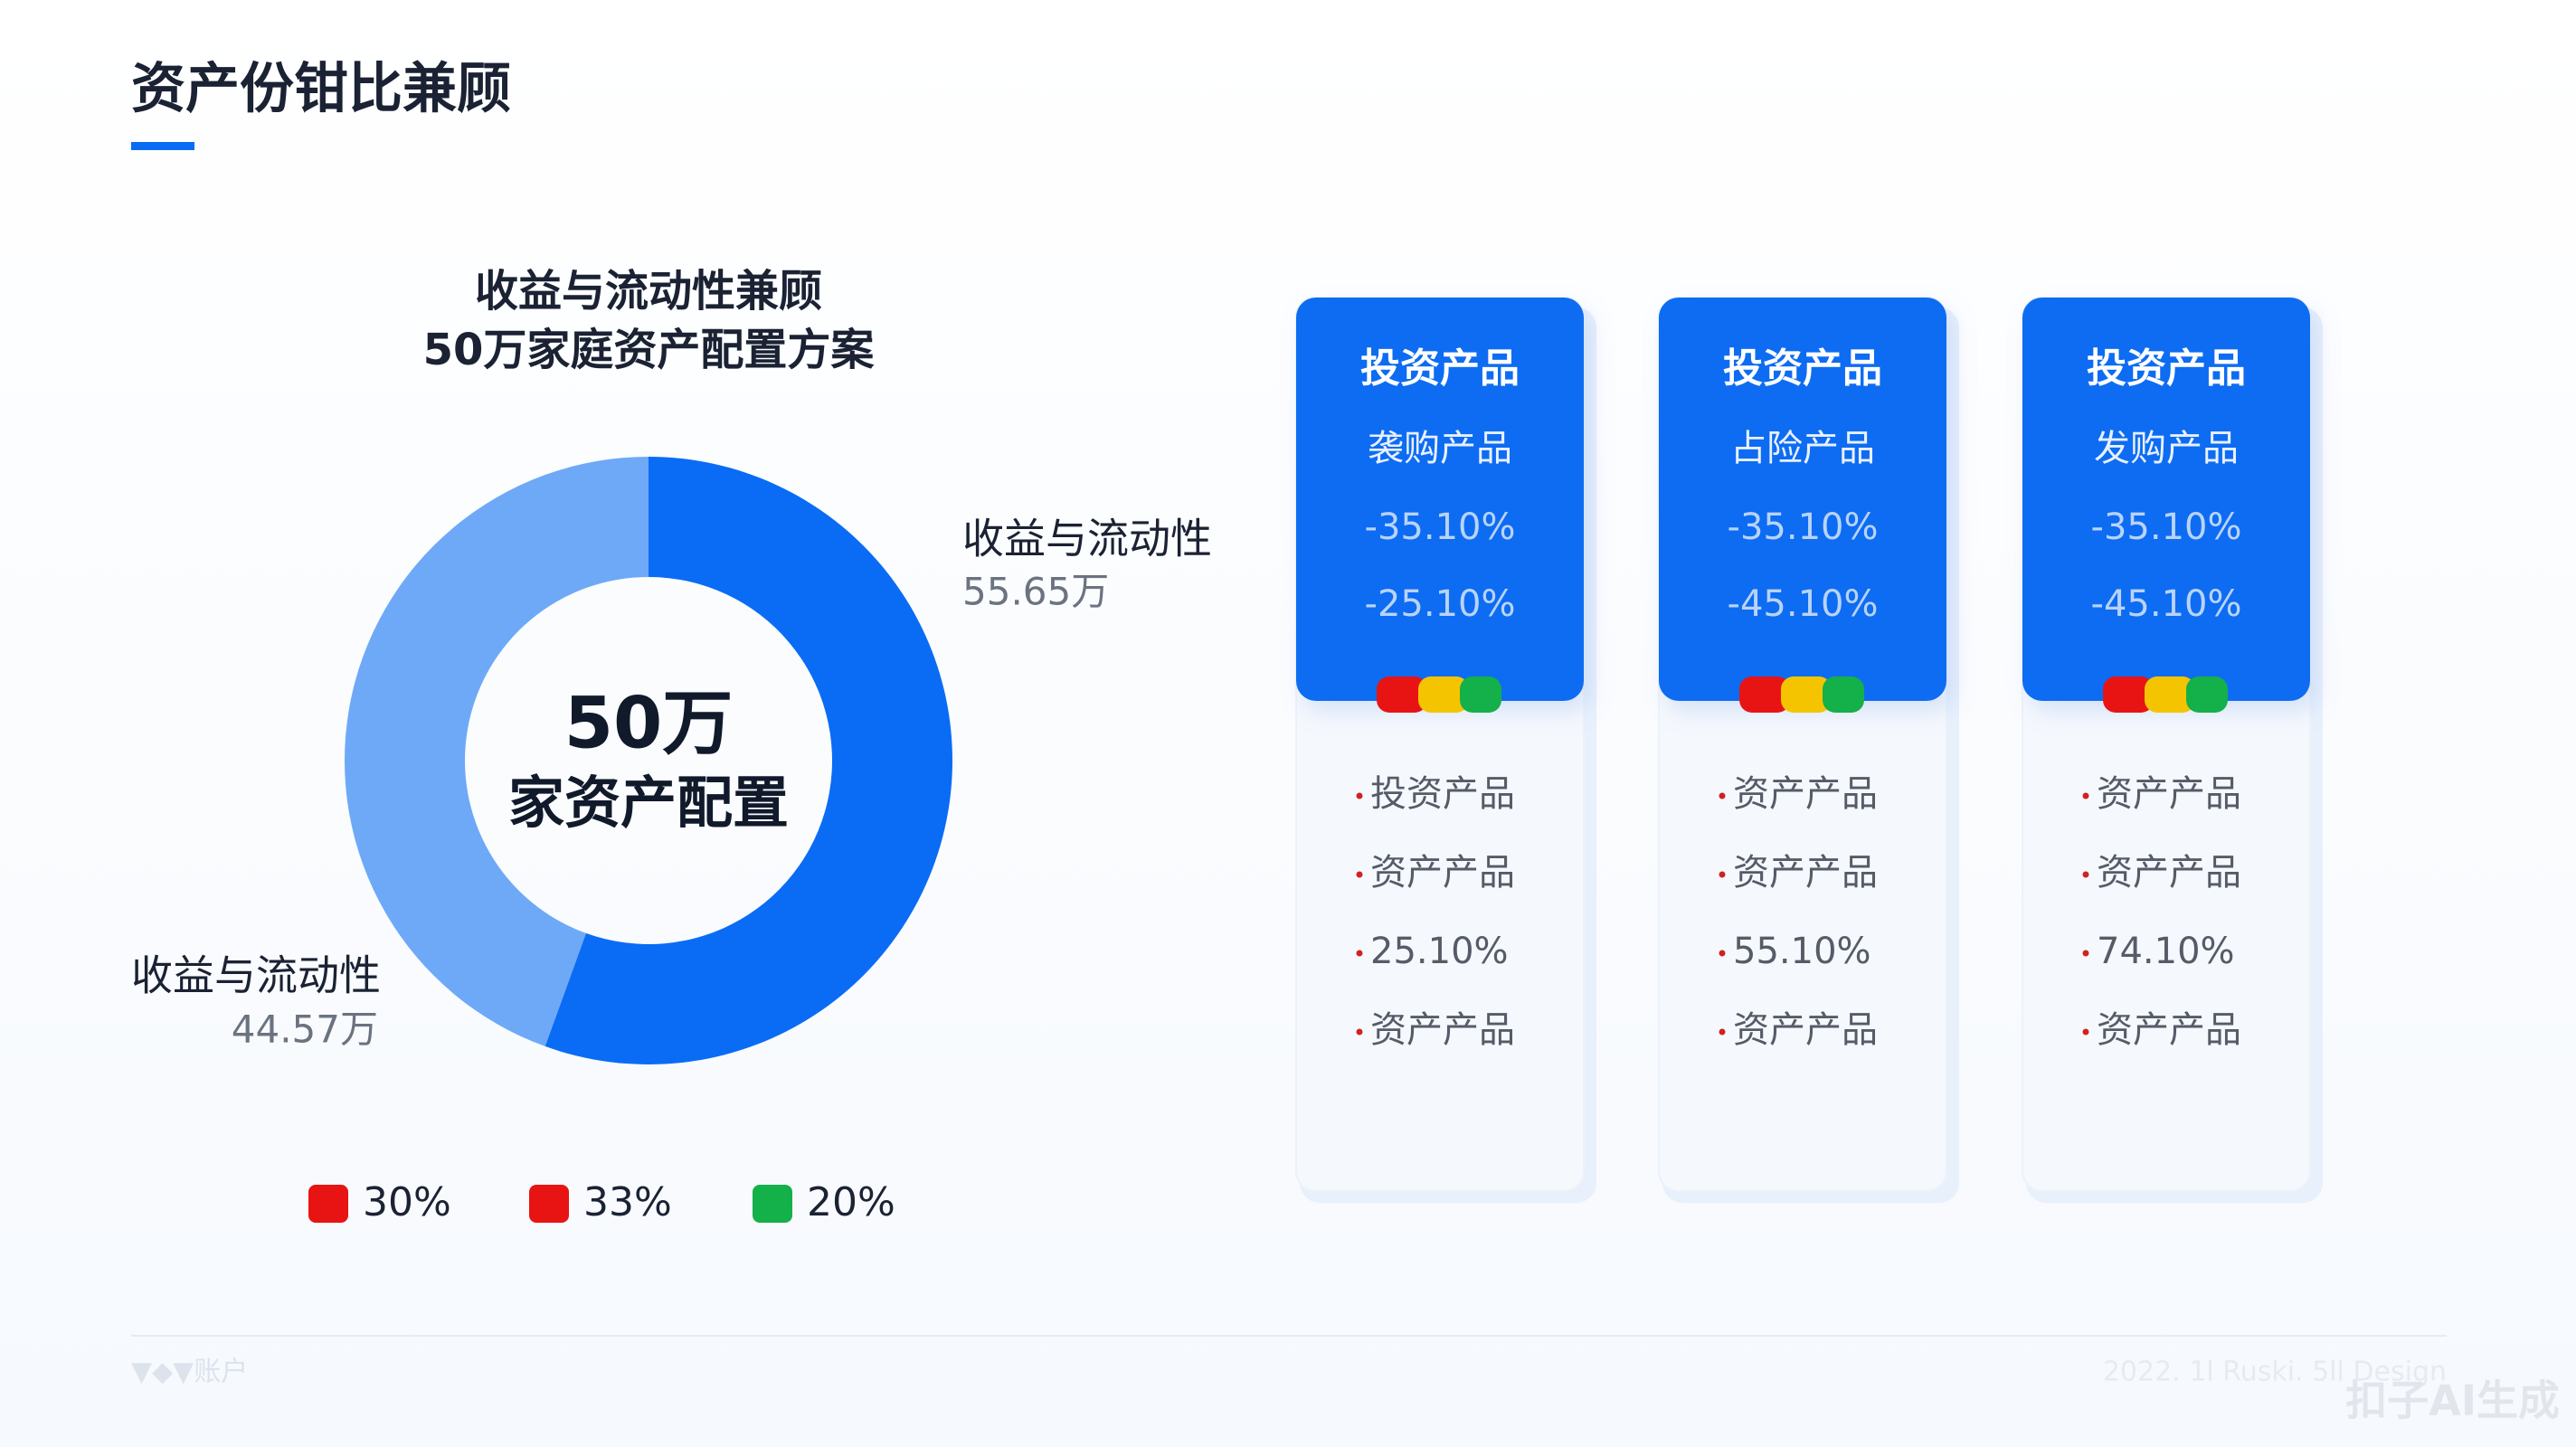 This screenshot has height=1447, width=2576. I want to click on donut, so click(648, 761).